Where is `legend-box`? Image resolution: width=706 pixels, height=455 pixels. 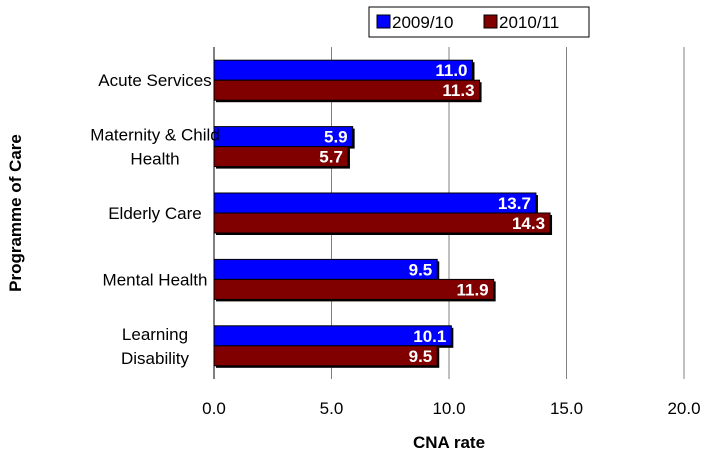 legend-box is located at coordinates (479, 22).